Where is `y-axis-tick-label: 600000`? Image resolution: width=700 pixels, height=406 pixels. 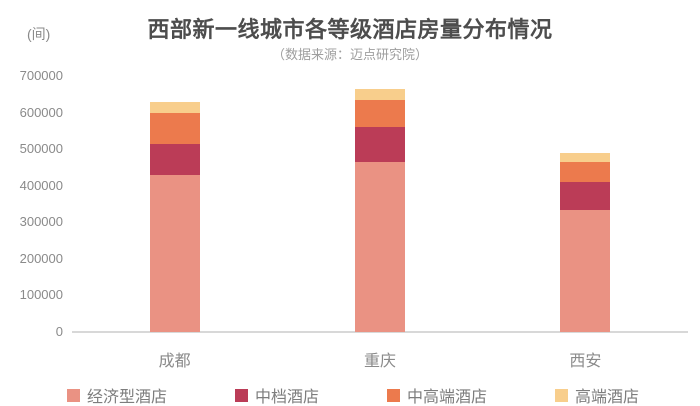 y-axis-tick-label: 600000 is located at coordinates (41, 112).